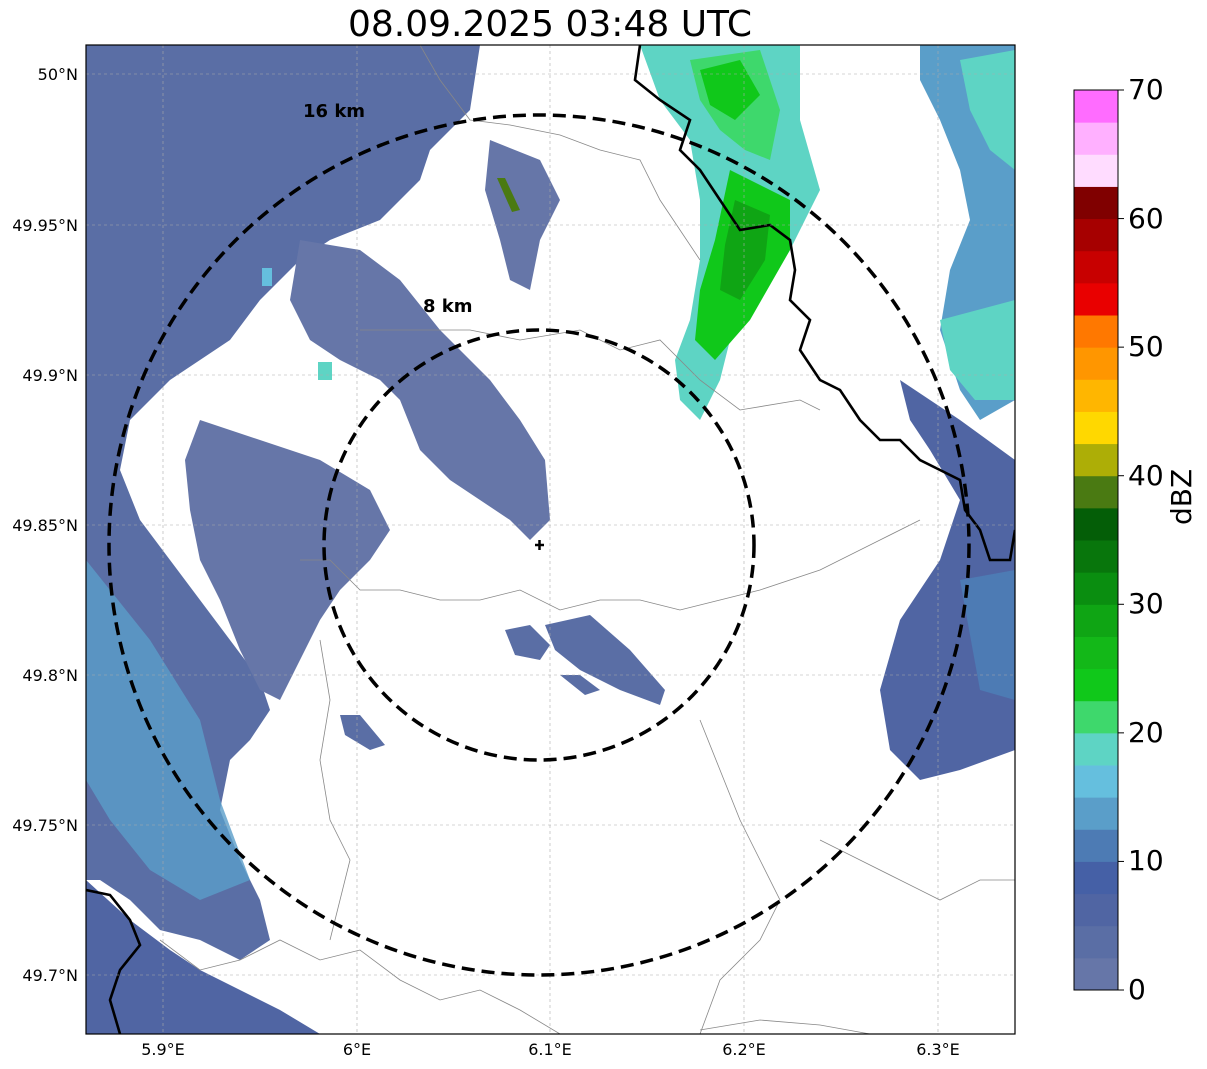 Image resolution: width=1207 pixels, height=1069 pixels. What do you see at coordinates (357, 1049) in the screenshot?
I see `lon-label: 6°E` at bounding box center [357, 1049].